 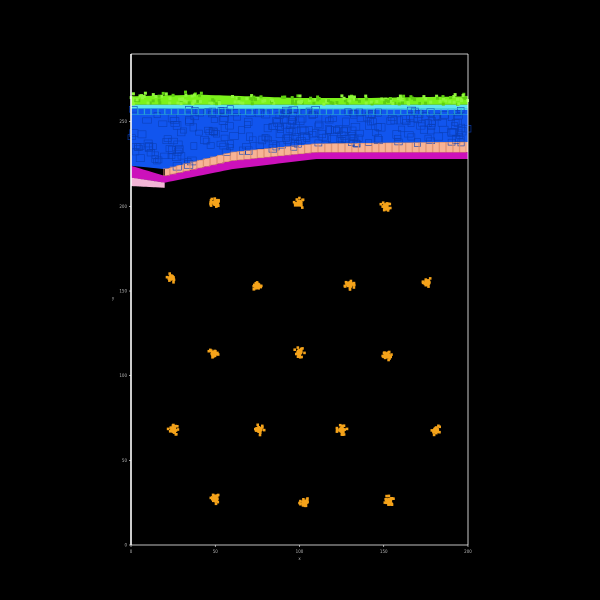 What do you see at coordinates (131, 551) in the screenshot?
I see `x-tick-label: 0` at bounding box center [131, 551].